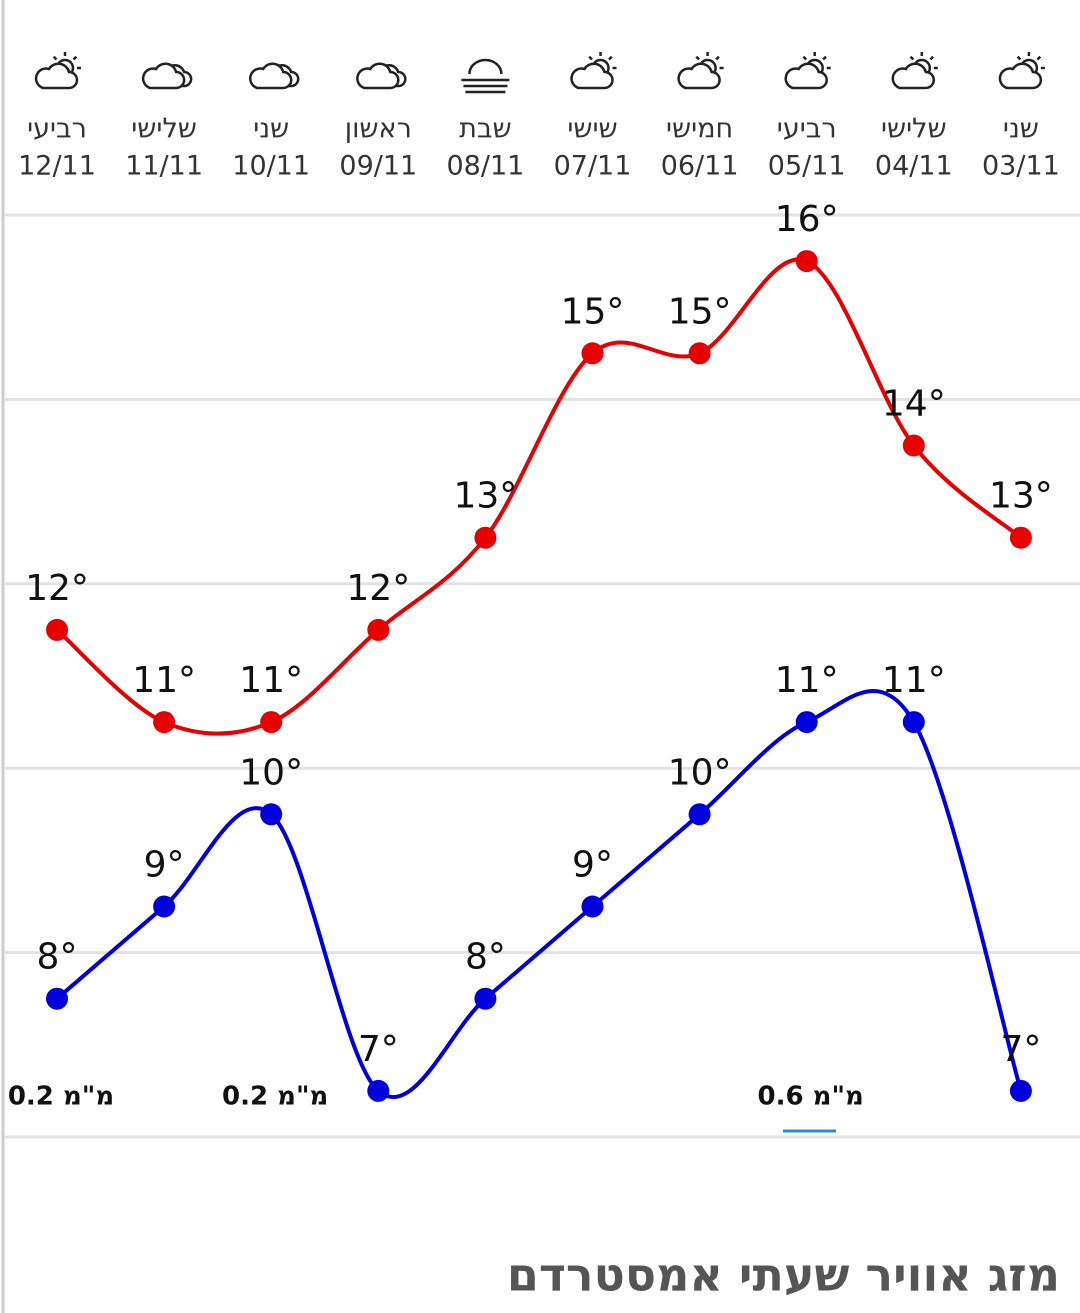 The height and width of the screenshot is (1313, 1080). I want to click on date-label: 08/11, so click(485, 166).